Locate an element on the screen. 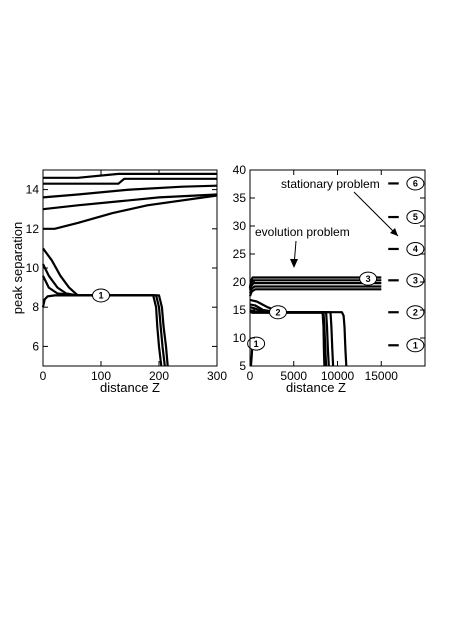 The width and height of the screenshot is (463, 618). right-badge-label: 4 is located at coordinates (415, 249).